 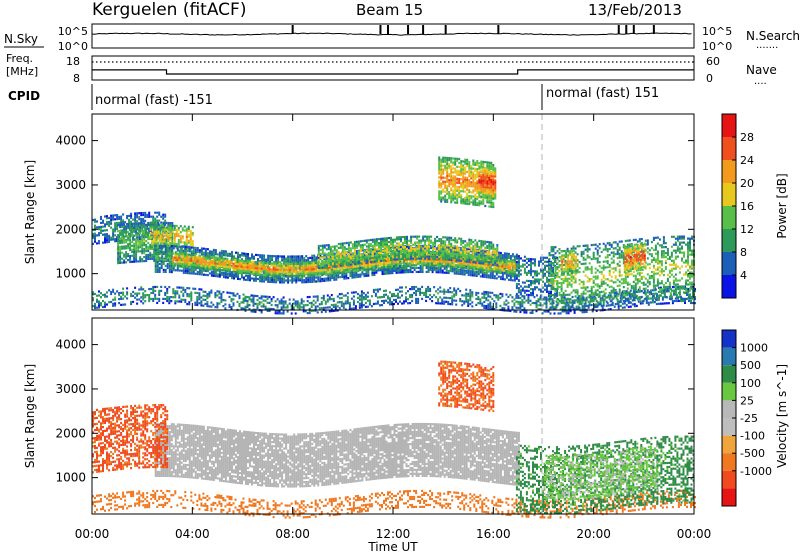 I want to click on noise-left-tick-top: 10^5, so click(x=73, y=31).